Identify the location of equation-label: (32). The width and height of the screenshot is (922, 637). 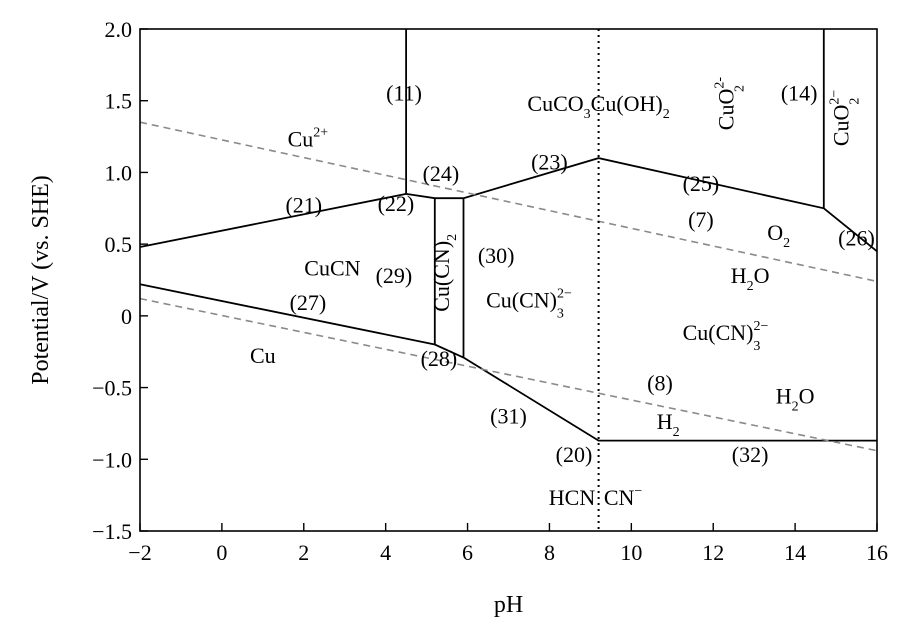
(750, 454).